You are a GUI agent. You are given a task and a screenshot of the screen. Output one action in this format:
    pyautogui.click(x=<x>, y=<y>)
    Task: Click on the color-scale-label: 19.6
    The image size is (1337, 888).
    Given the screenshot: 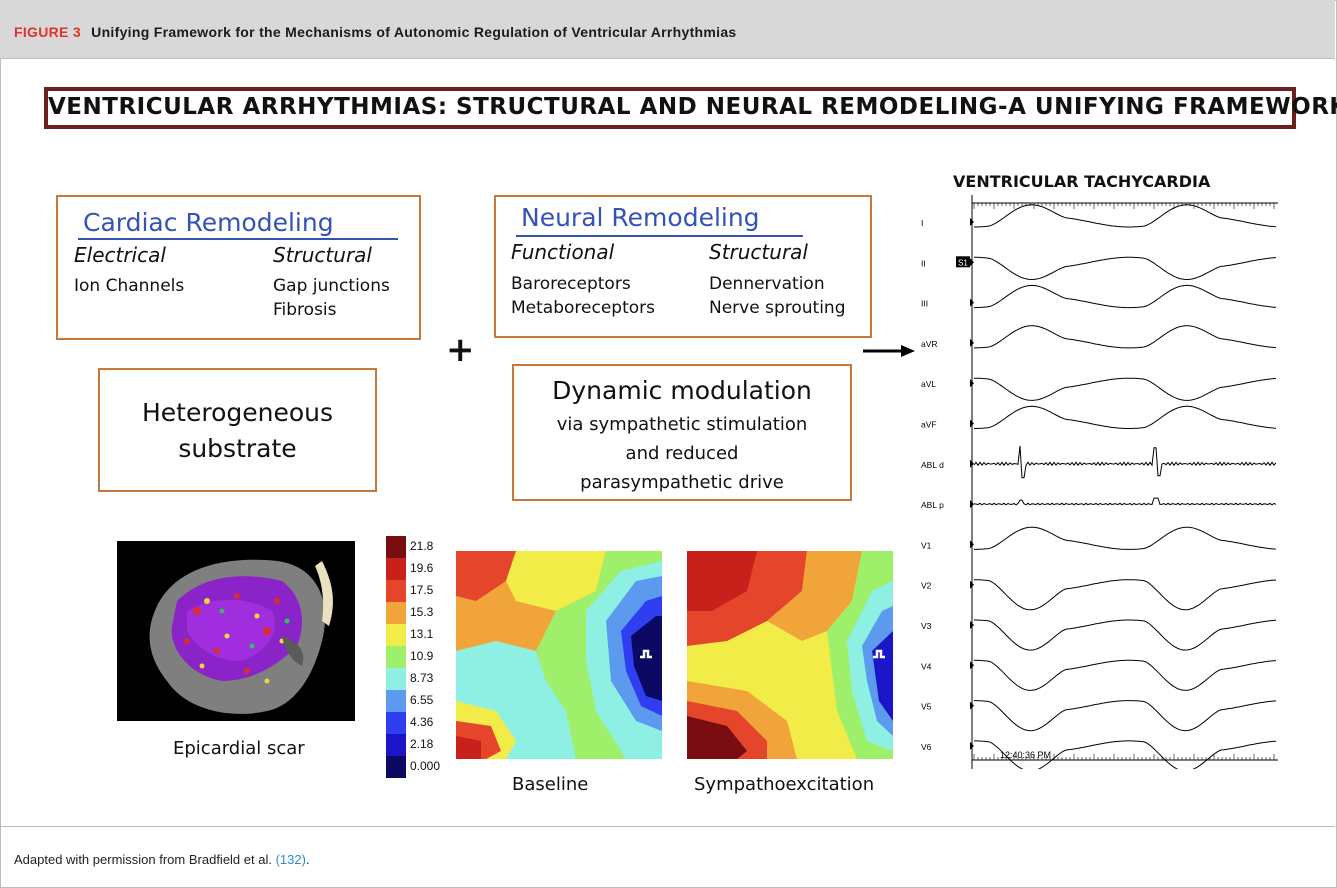 What is the action you would take?
    pyautogui.click(x=422, y=568)
    